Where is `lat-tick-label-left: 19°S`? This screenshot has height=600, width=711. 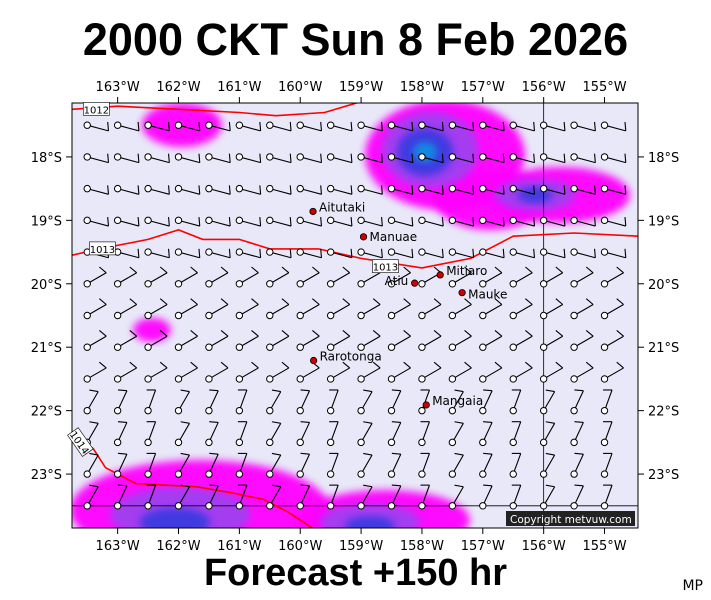
lat-tick-label-left: 19°S is located at coordinates (46, 221).